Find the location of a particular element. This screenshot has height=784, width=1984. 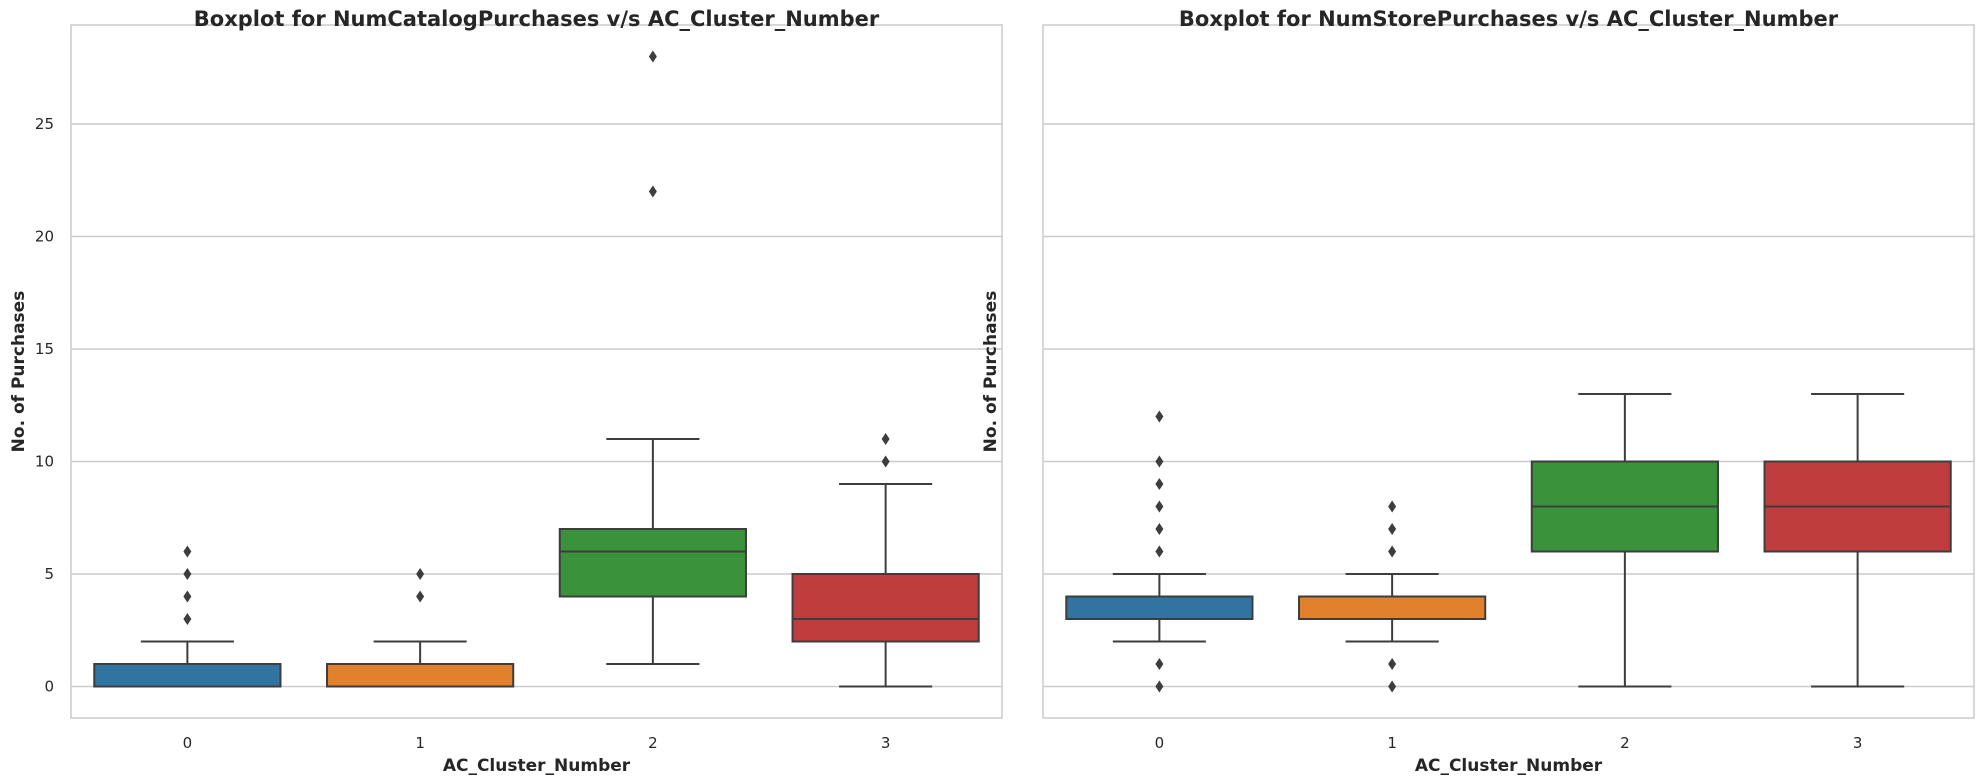

y-tick-label: 15 is located at coordinates (44, 349).